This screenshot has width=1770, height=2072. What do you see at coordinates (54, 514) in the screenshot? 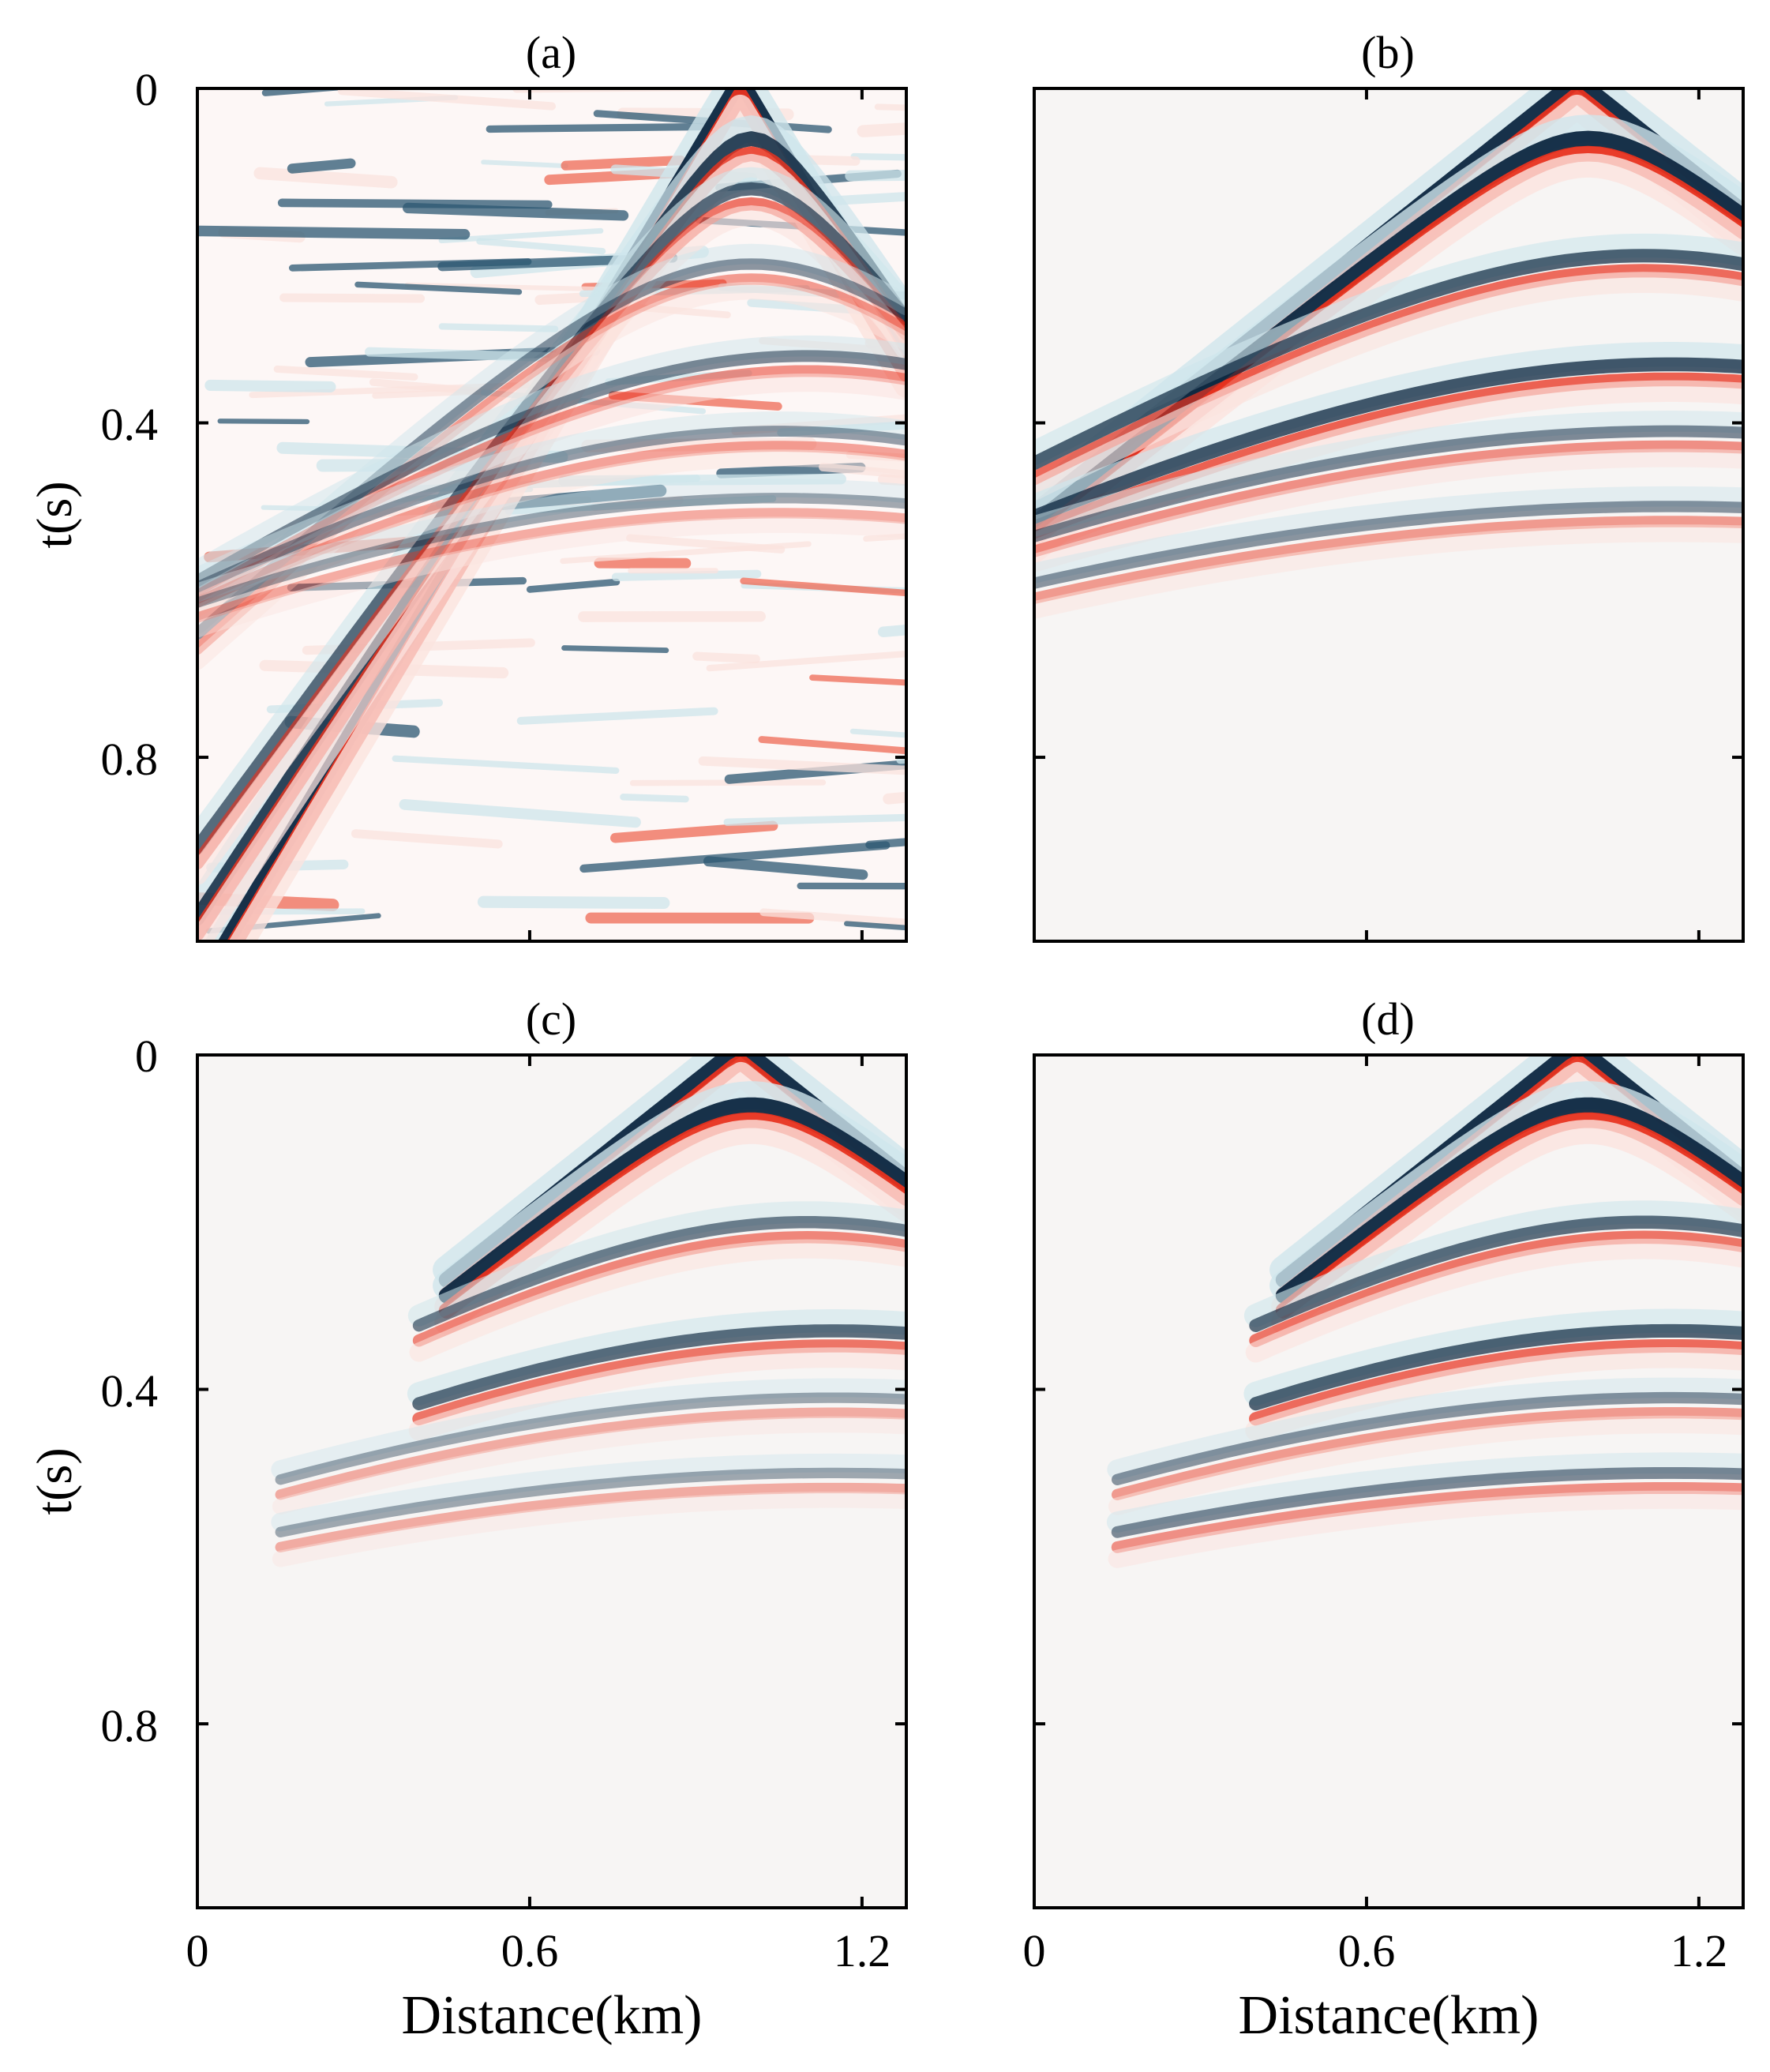
I see `panel-a-ylabel: t(s)` at bounding box center [54, 514].